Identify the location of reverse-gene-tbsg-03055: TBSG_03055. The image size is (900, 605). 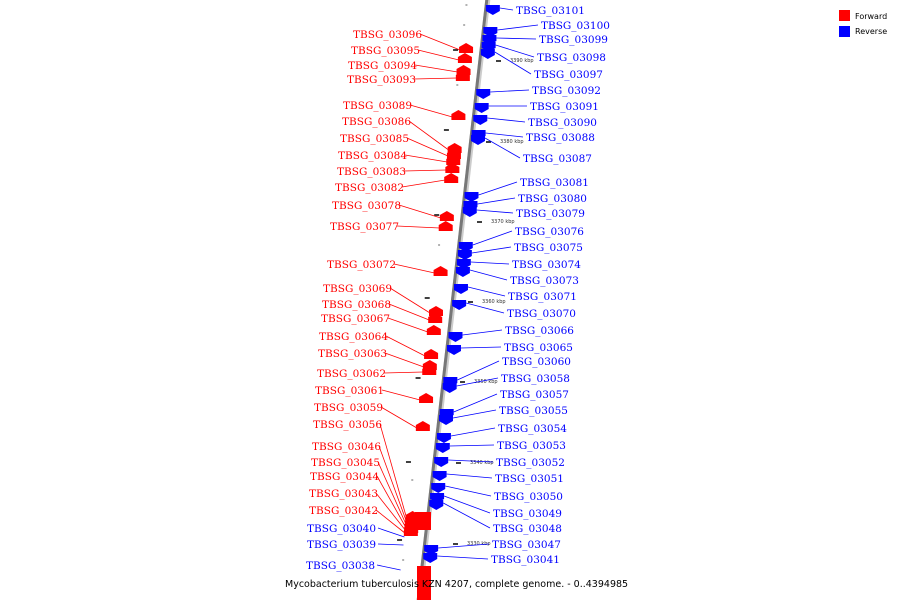
(503, 415).